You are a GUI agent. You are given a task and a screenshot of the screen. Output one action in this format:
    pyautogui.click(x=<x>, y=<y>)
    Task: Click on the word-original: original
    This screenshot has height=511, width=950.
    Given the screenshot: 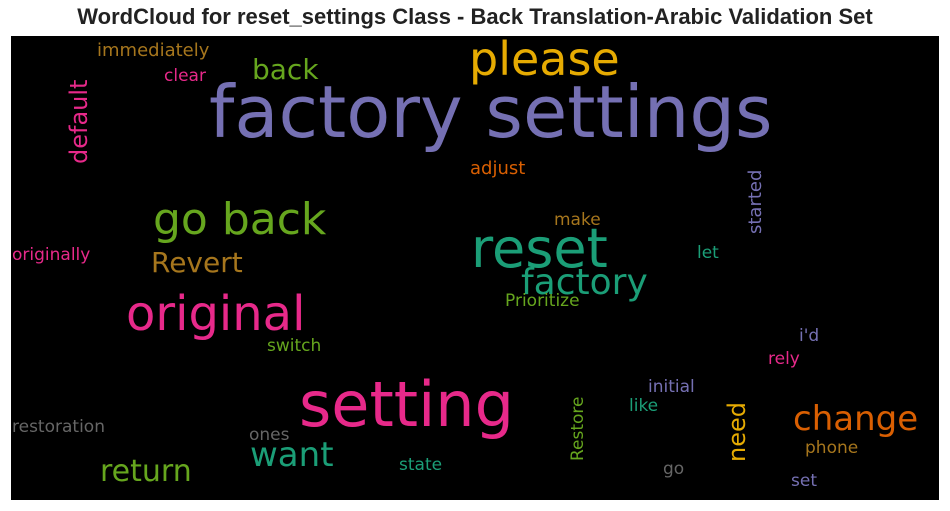 What is the action you would take?
    pyautogui.click(x=216, y=314)
    